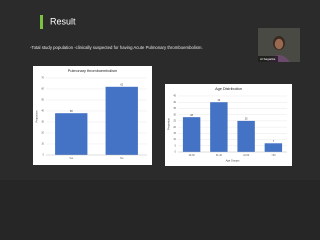 The height and width of the screenshot is (240, 320). I want to click on y-tick-label: 5, so click(176, 145).